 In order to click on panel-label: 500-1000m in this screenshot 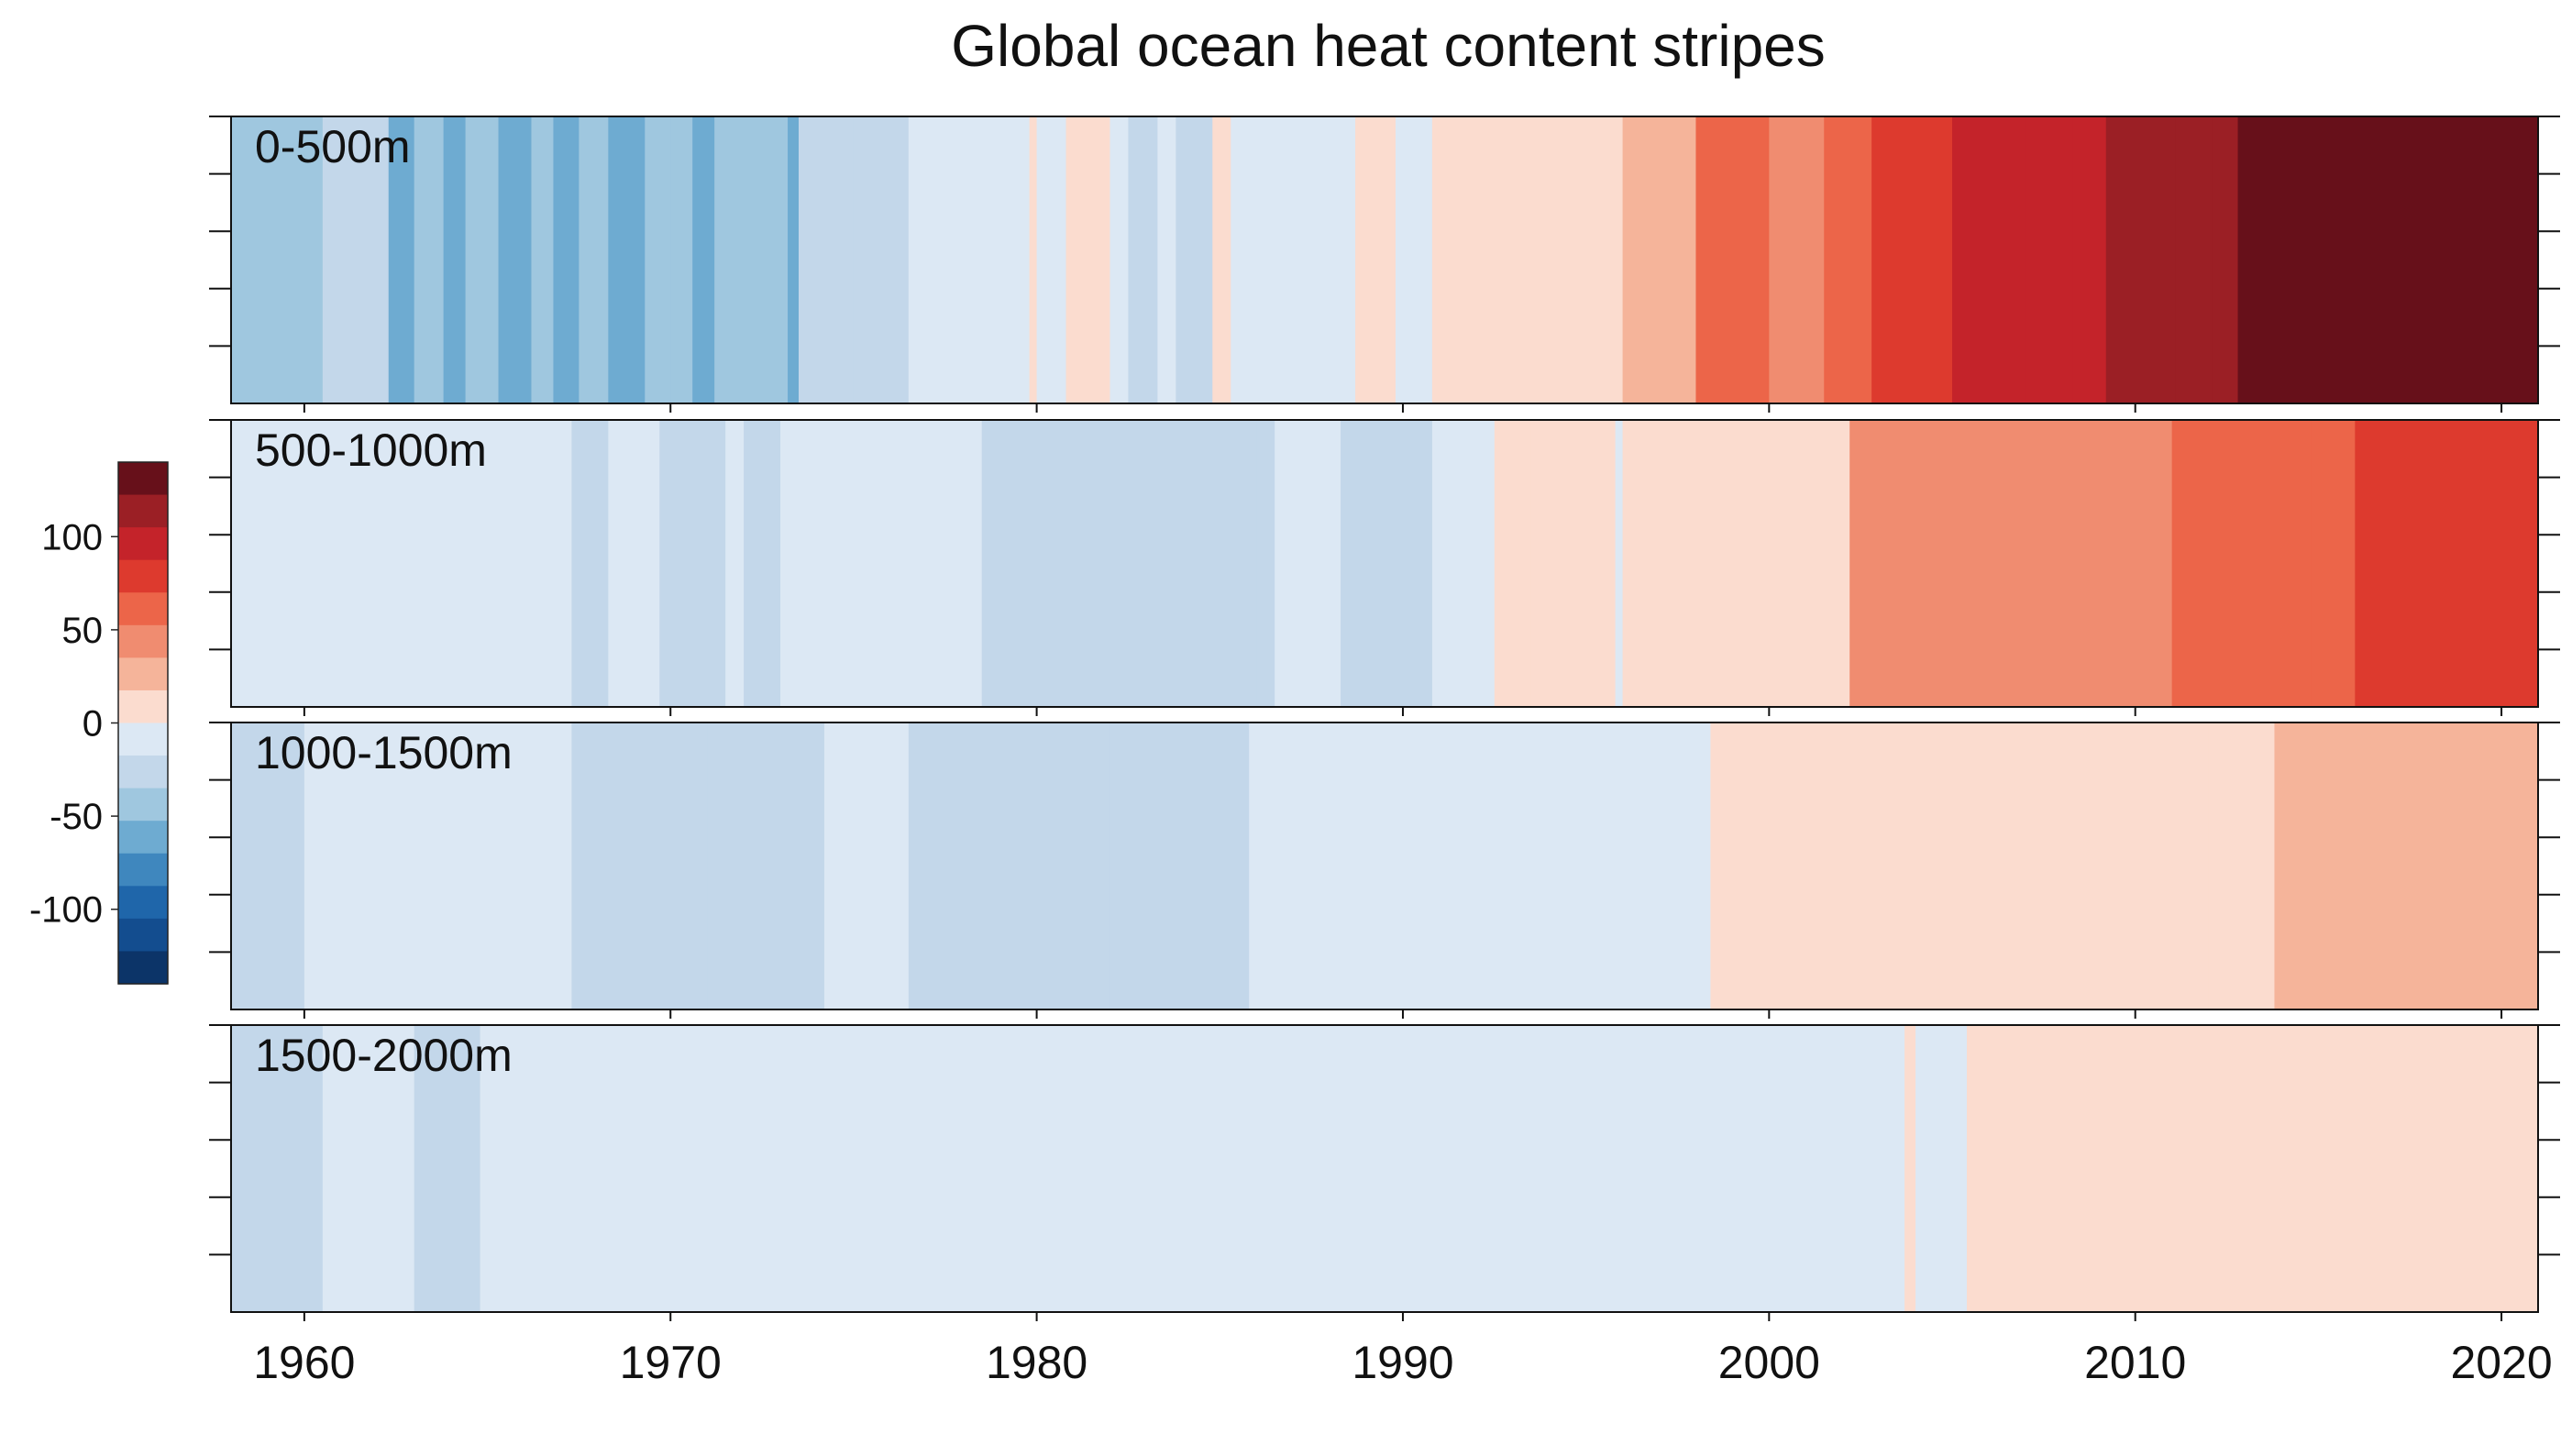, I will do `click(371, 450)`.